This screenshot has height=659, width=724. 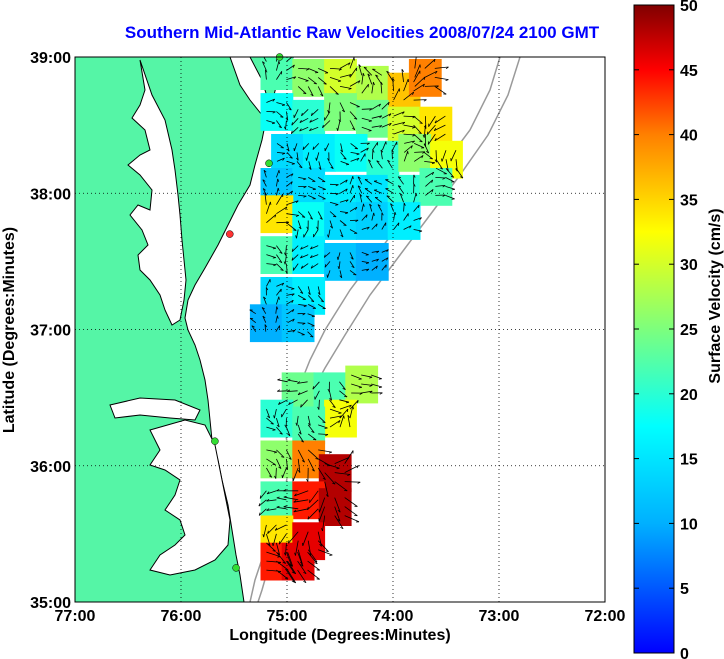 I want to click on y-tick-label: 37:00, so click(x=50, y=331).